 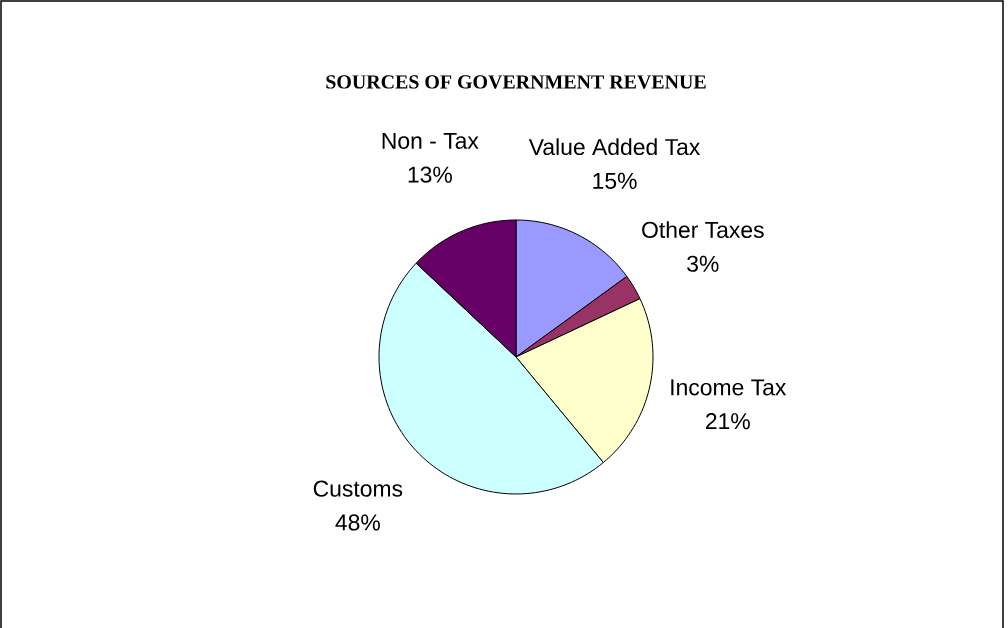 I want to click on slice-label: Other Taxes, so click(x=703, y=229).